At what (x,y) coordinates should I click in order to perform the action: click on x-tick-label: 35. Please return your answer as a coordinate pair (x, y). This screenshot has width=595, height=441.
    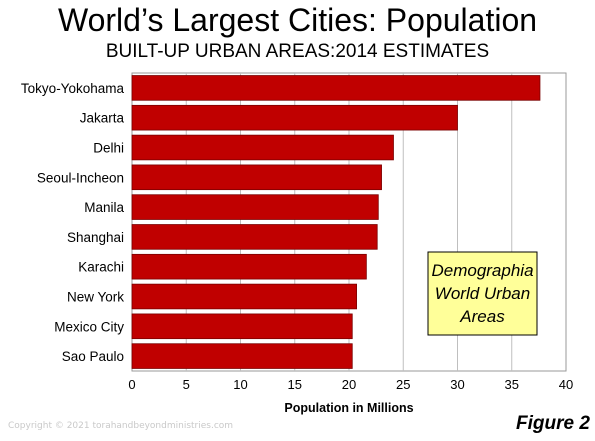
    Looking at the image, I should click on (512, 384).